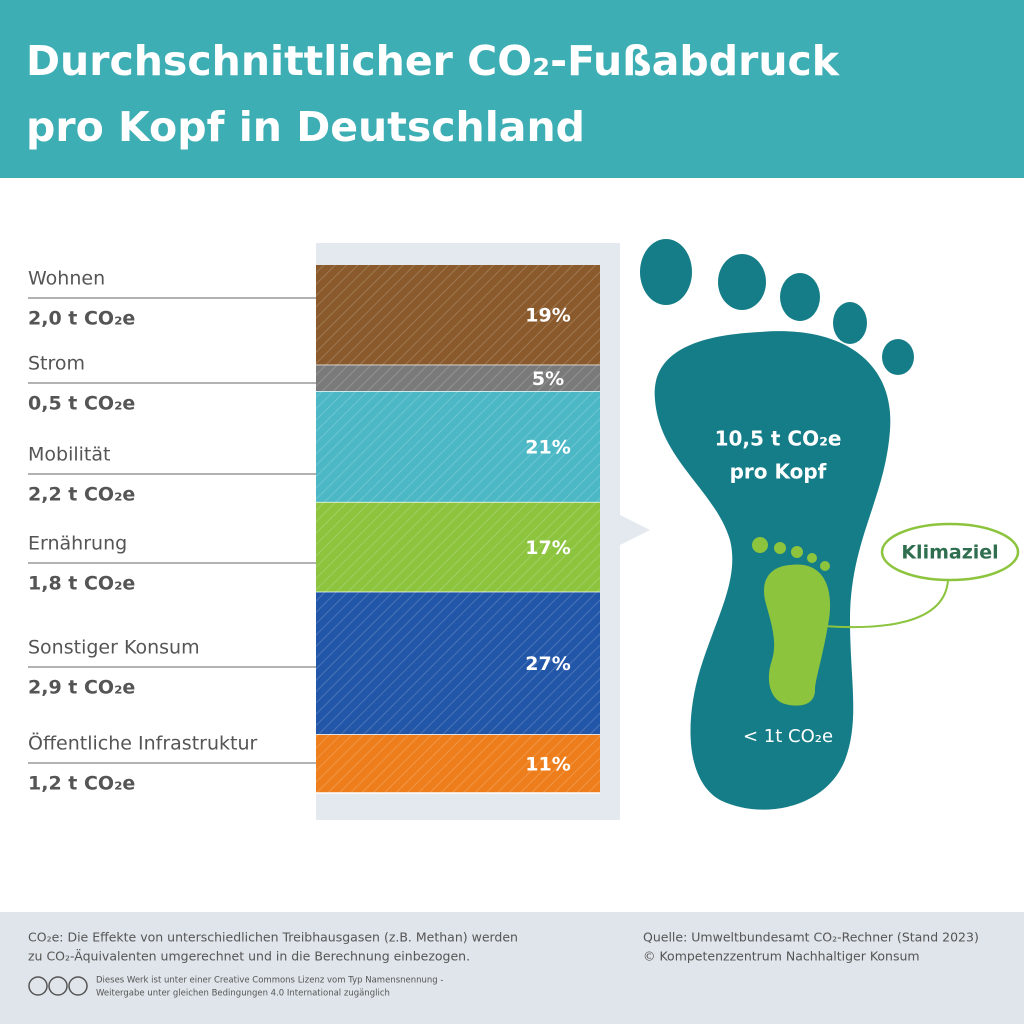 The height and width of the screenshot is (1024, 1024). What do you see at coordinates (547, 764) in the screenshot?
I see `value-label: 11%` at bounding box center [547, 764].